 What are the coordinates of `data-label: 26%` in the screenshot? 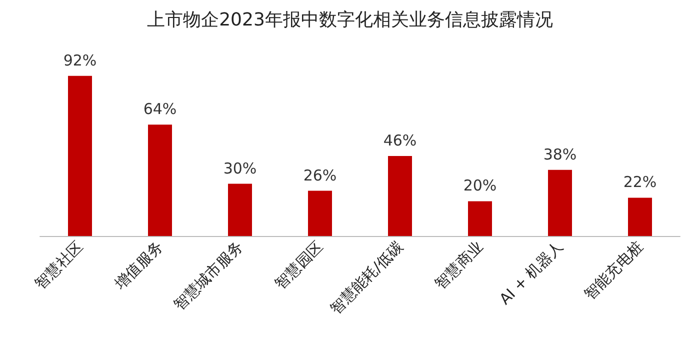 It's located at (320, 175).